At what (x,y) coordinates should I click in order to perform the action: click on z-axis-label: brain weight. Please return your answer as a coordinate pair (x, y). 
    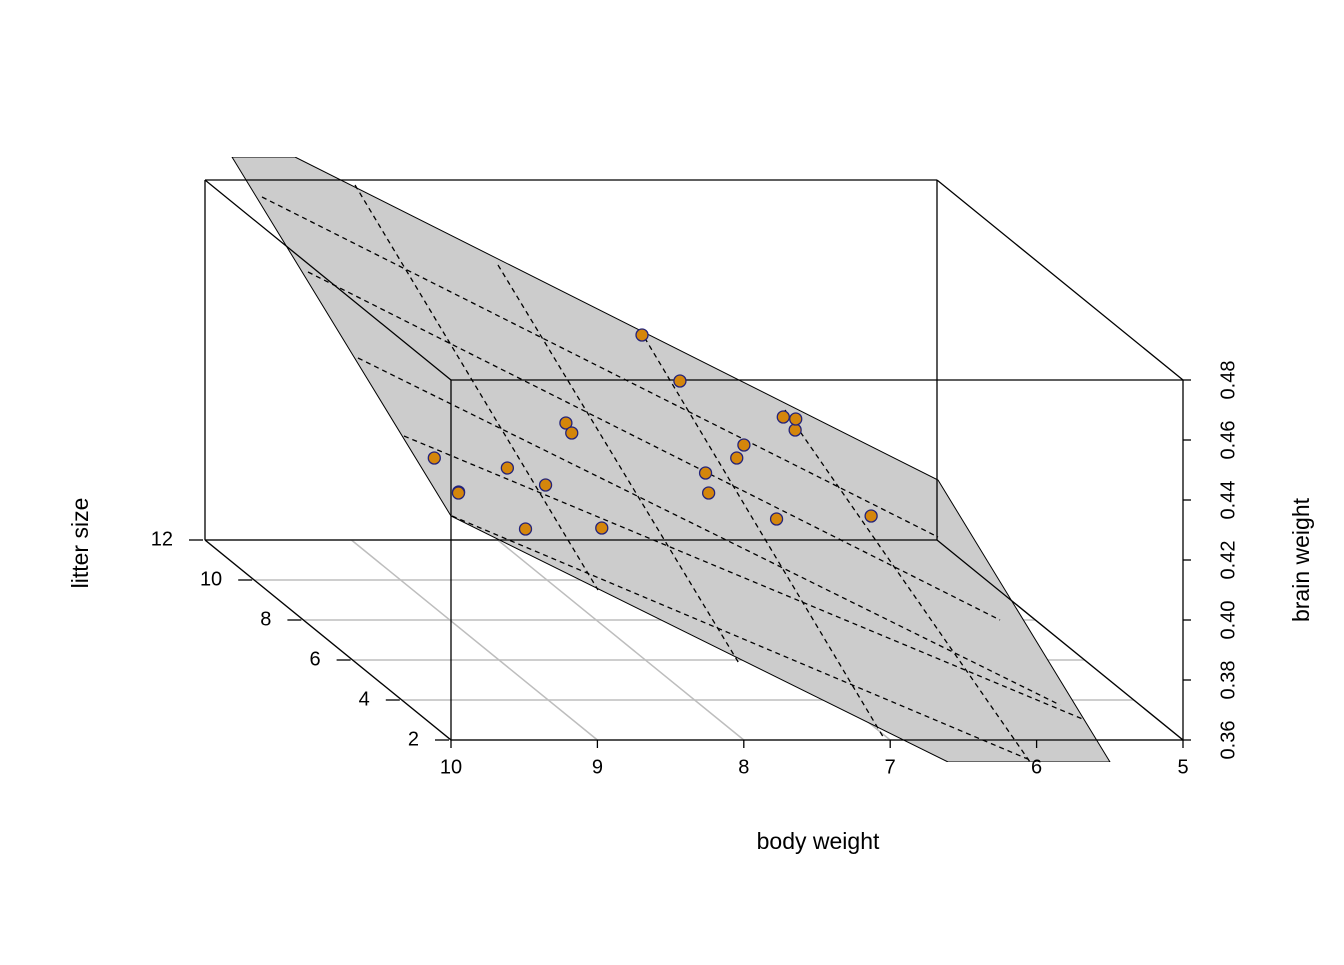
    Looking at the image, I should click on (1301, 559).